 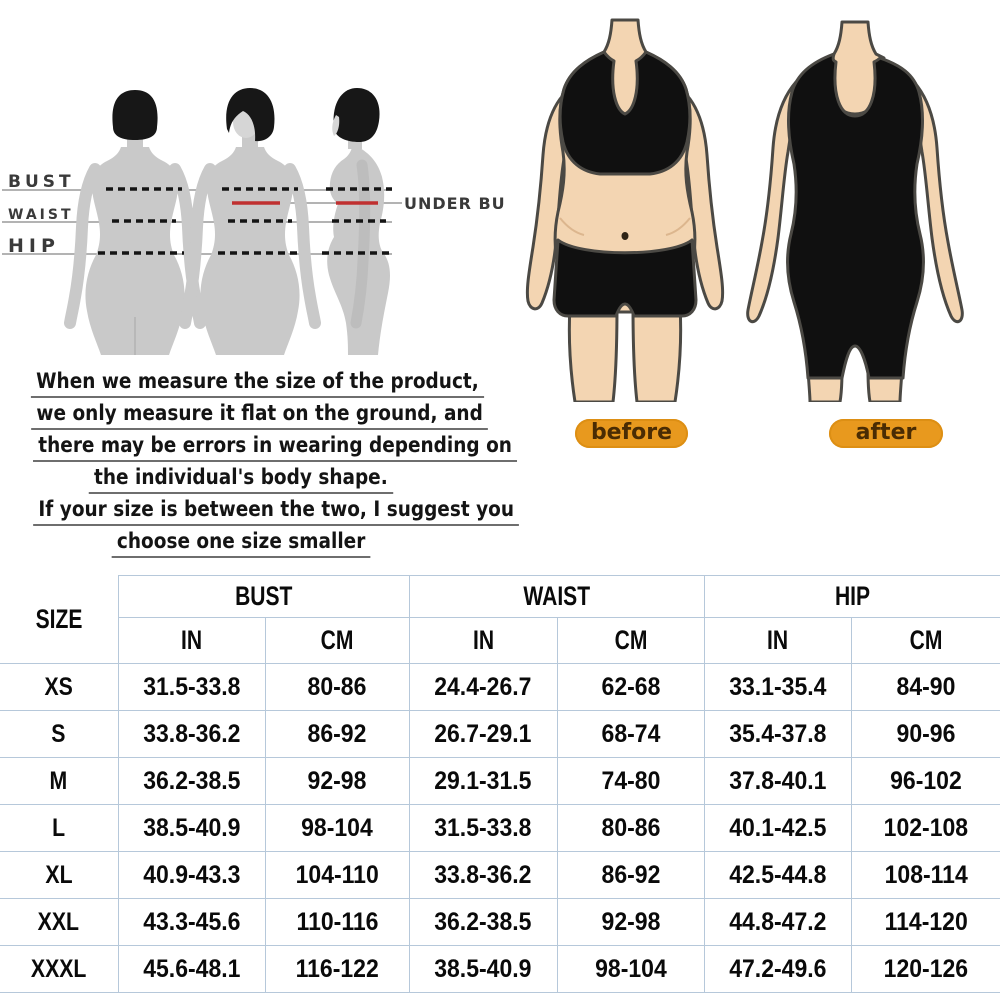 What do you see at coordinates (337, 640) in the screenshot?
I see `bust-cm-header: CM` at bounding box center [337, 640].